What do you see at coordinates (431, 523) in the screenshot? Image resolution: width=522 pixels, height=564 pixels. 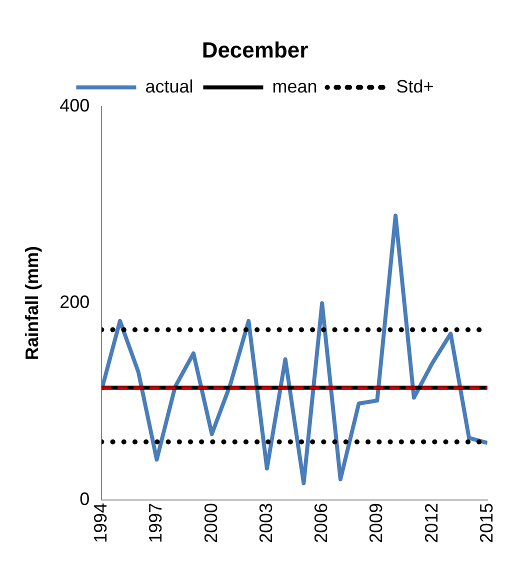 I see `x-tick-label: 2012` at bounding box center [431, 523].